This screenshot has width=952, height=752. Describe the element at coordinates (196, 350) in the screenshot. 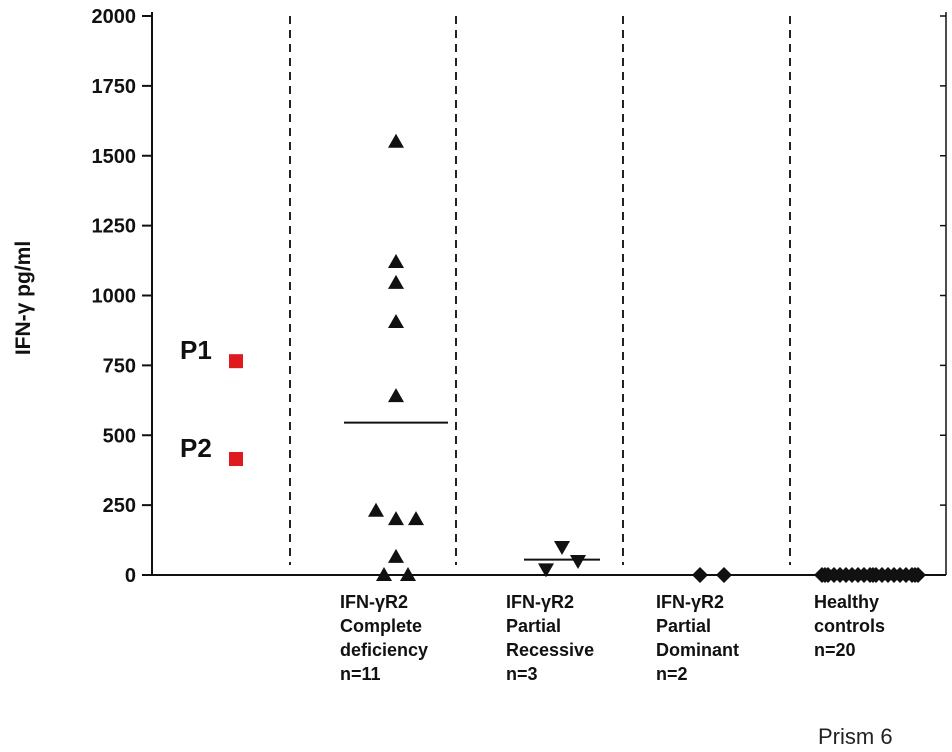

I see `patient-label: P1` at that location.